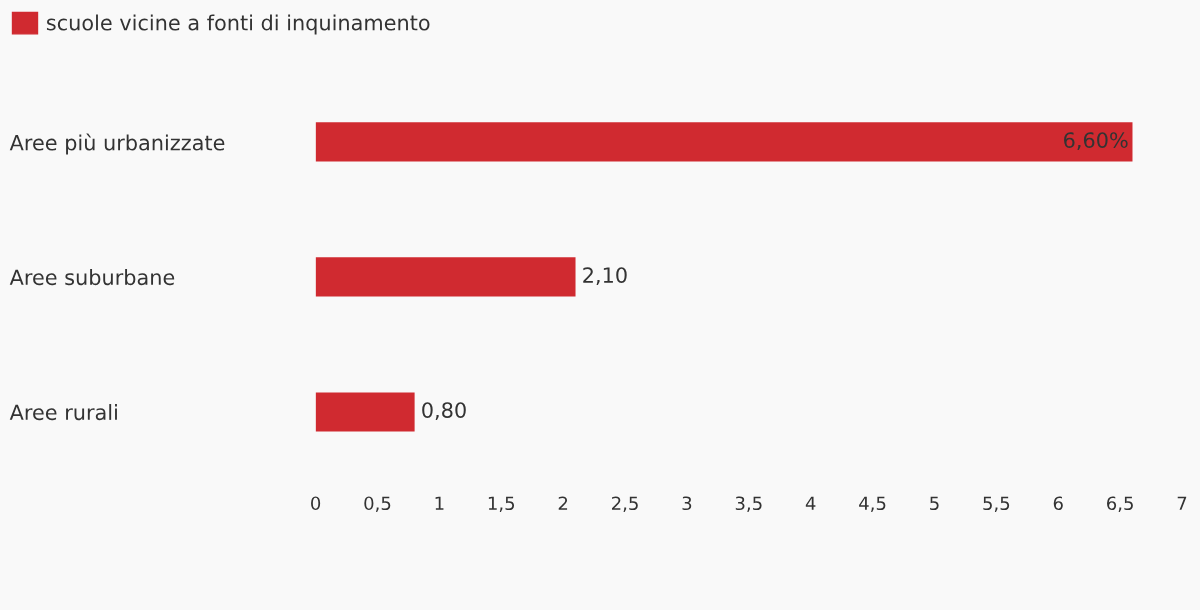 The width and height of the screenshot is (1200, 610). I want to click on x-tick-label: 7, so click(1182, 503).